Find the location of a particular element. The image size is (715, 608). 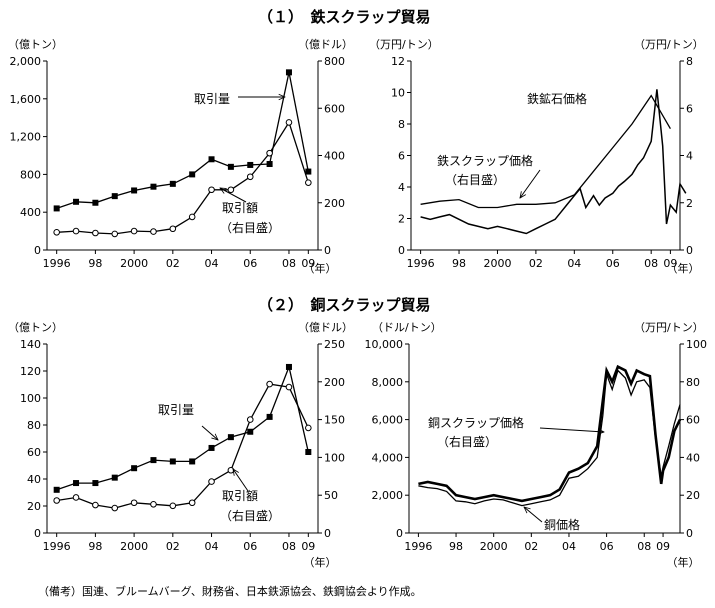

y-tick-label-left: 2,000 is located at coordinates (388, 495).